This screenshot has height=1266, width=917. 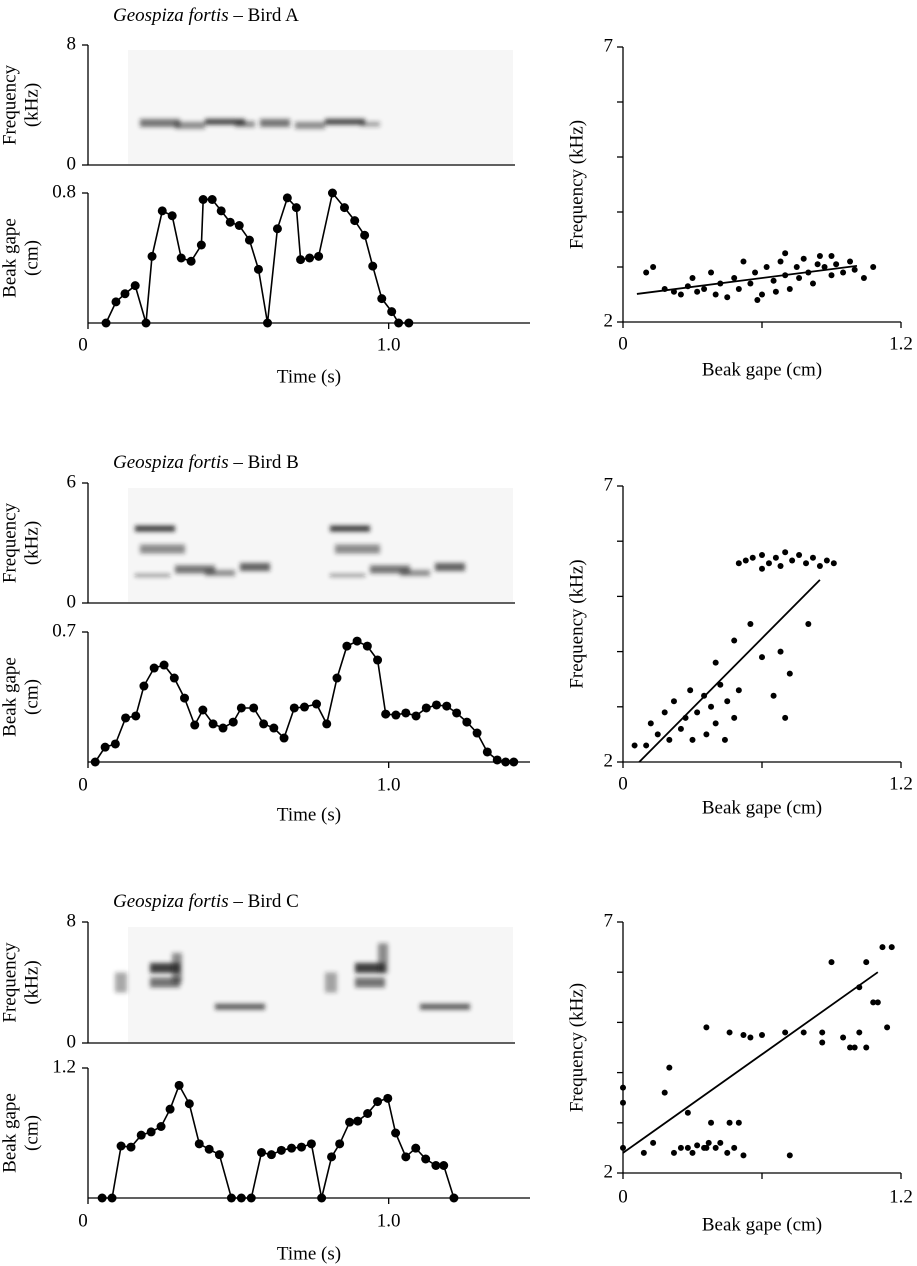 I want to click on y-tick-label: 8, so click(x=72, y=920).